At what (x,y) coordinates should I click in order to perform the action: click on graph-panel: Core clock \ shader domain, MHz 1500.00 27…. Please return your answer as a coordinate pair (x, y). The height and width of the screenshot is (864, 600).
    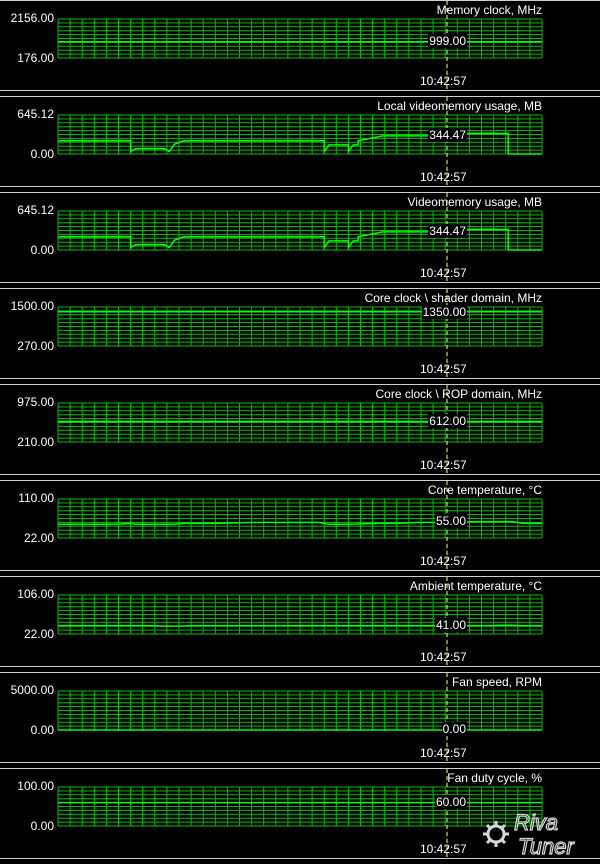
    Looking at the image, I should click on (300, 334).